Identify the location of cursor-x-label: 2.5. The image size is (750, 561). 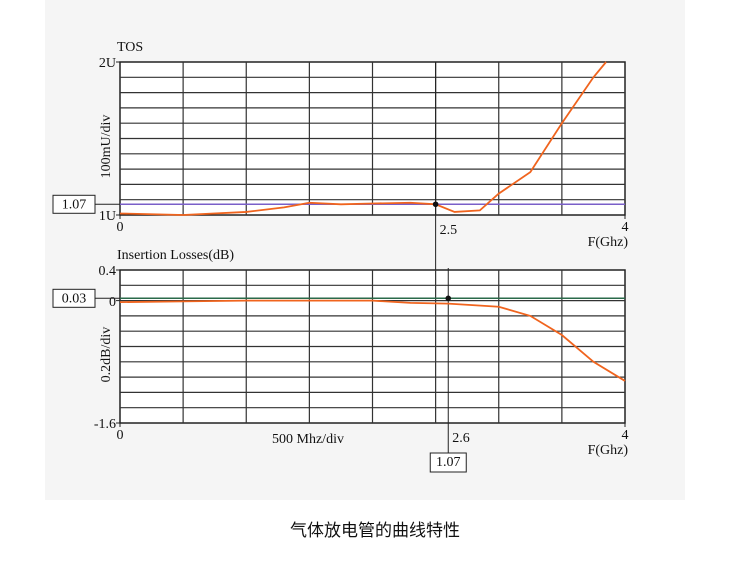
(449, 230).